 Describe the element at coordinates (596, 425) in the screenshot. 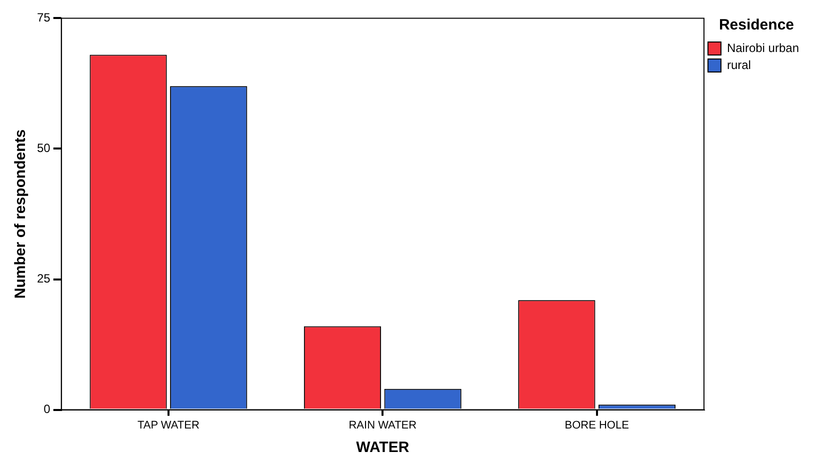

I see `x-tick-label: BORE HOLE` at that location.